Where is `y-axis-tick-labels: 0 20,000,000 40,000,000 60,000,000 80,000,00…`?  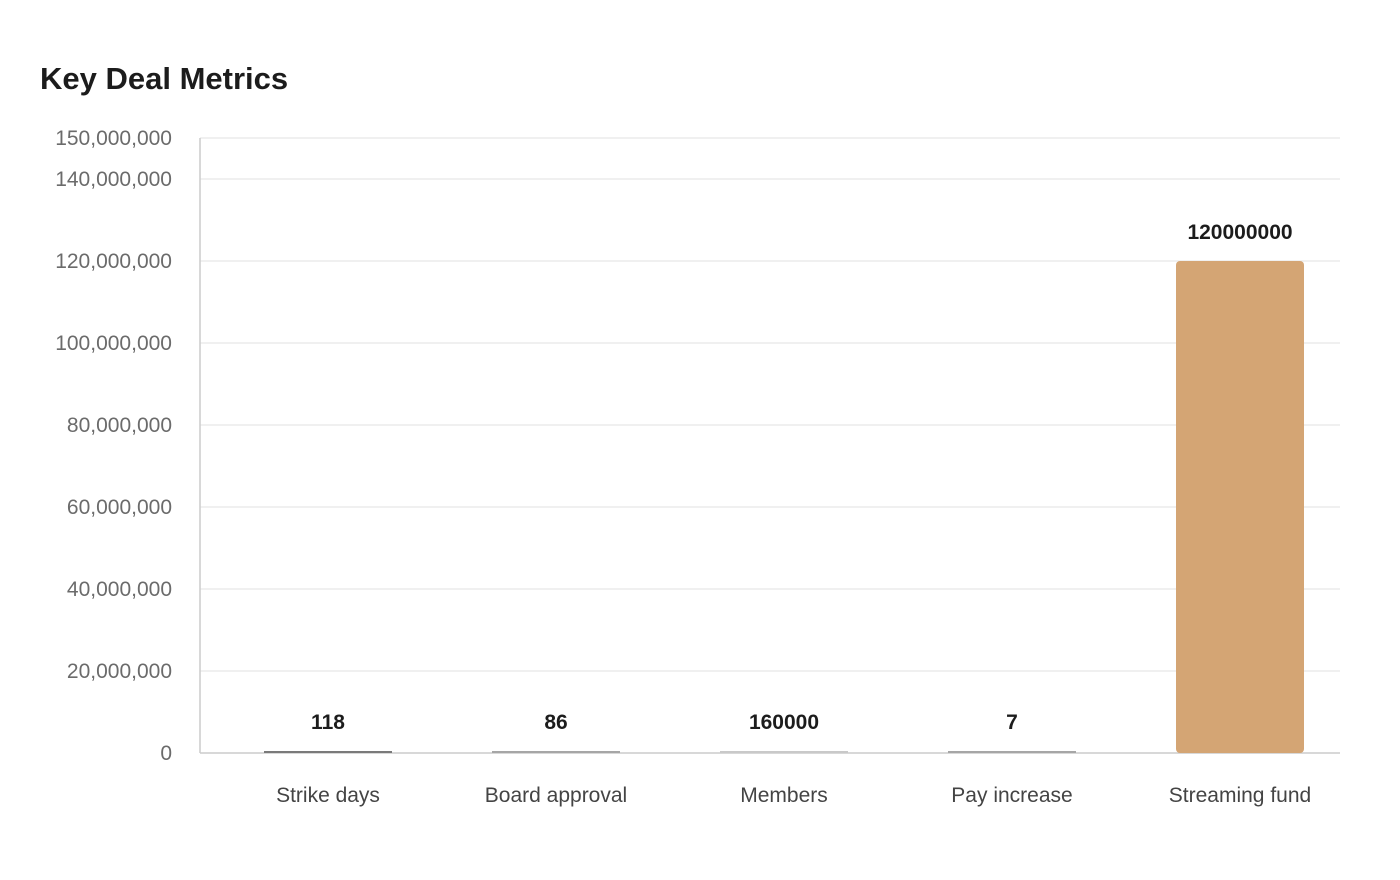
y-axis-tick-labels: 0 20,000,000 40,000,000 60,000,000 80,000,00… is located at coordinates (113, 446).